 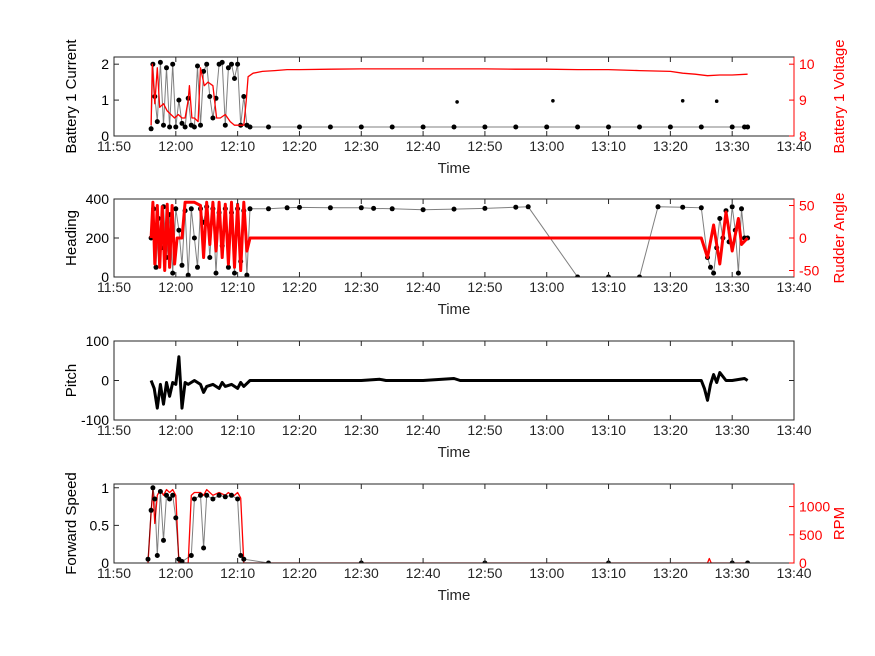 What do you see at coordinates (71, 238) in the screenshot?
I see `y-axis-label-left: Heading` at bounding box center [71, 238].